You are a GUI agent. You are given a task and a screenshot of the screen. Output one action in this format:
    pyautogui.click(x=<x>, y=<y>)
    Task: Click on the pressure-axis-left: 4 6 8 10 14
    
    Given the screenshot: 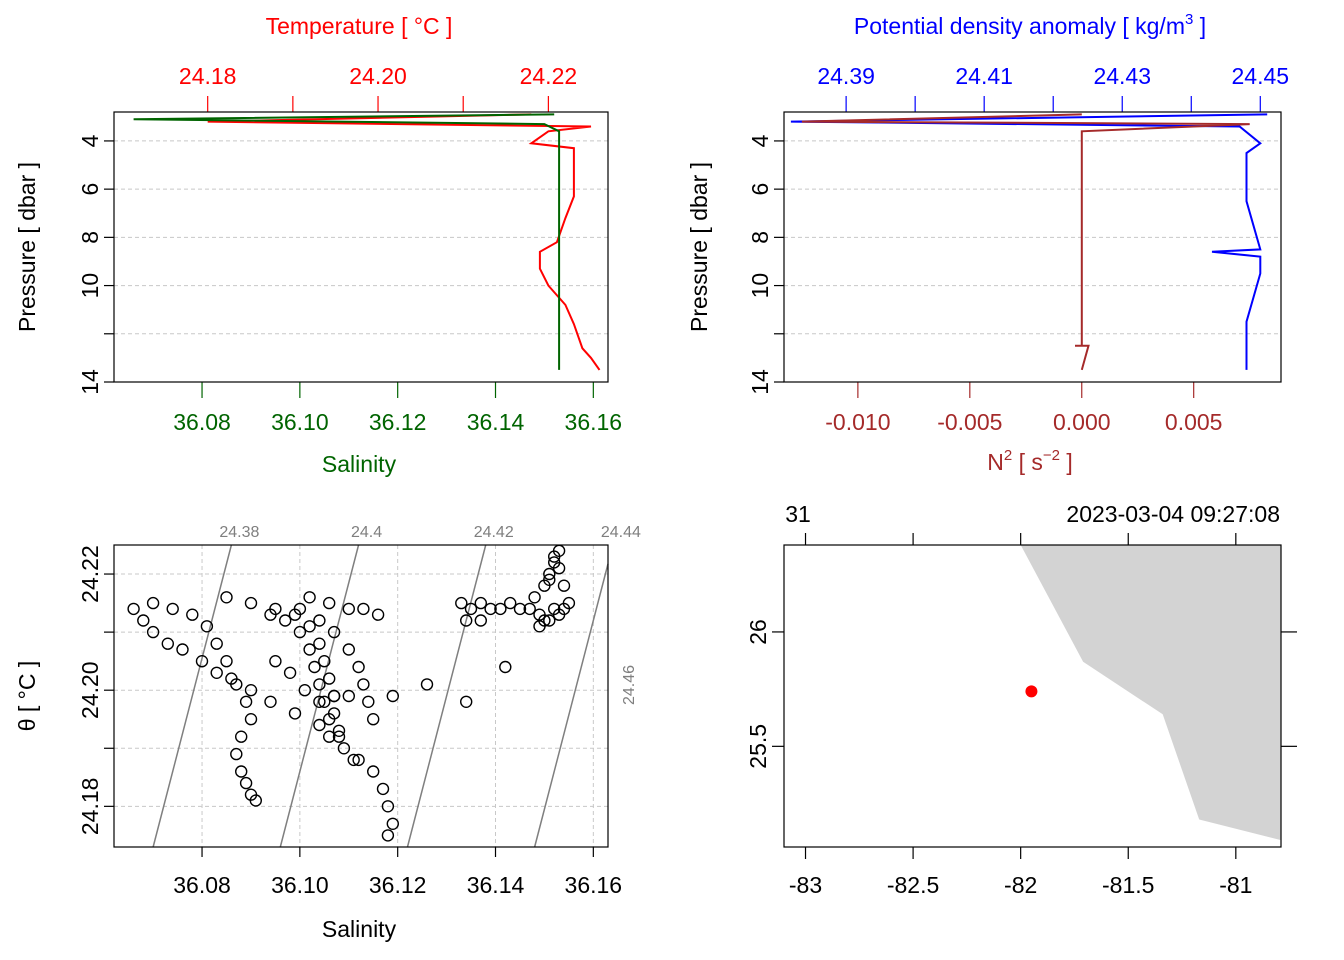 What is the action you would take?
    pyautogui.click(x=95, y=264)
    